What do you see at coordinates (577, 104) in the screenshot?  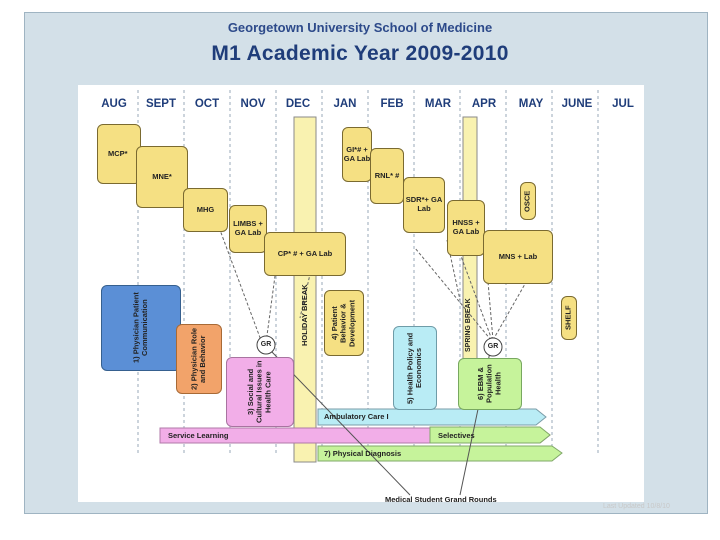 I see `month-june: JUNE` at bounding box center [577, 104].